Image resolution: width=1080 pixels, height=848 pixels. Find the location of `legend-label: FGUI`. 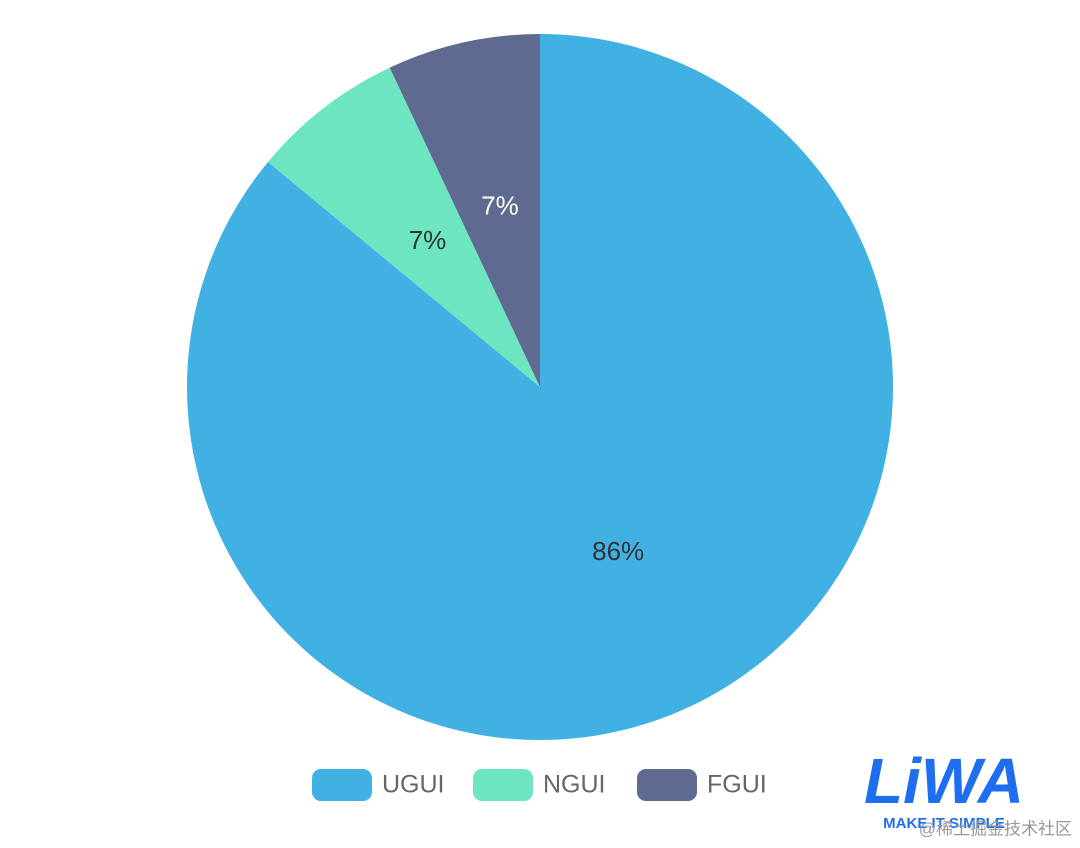

legend-label: FGUI is located at coordinates (737, 785).